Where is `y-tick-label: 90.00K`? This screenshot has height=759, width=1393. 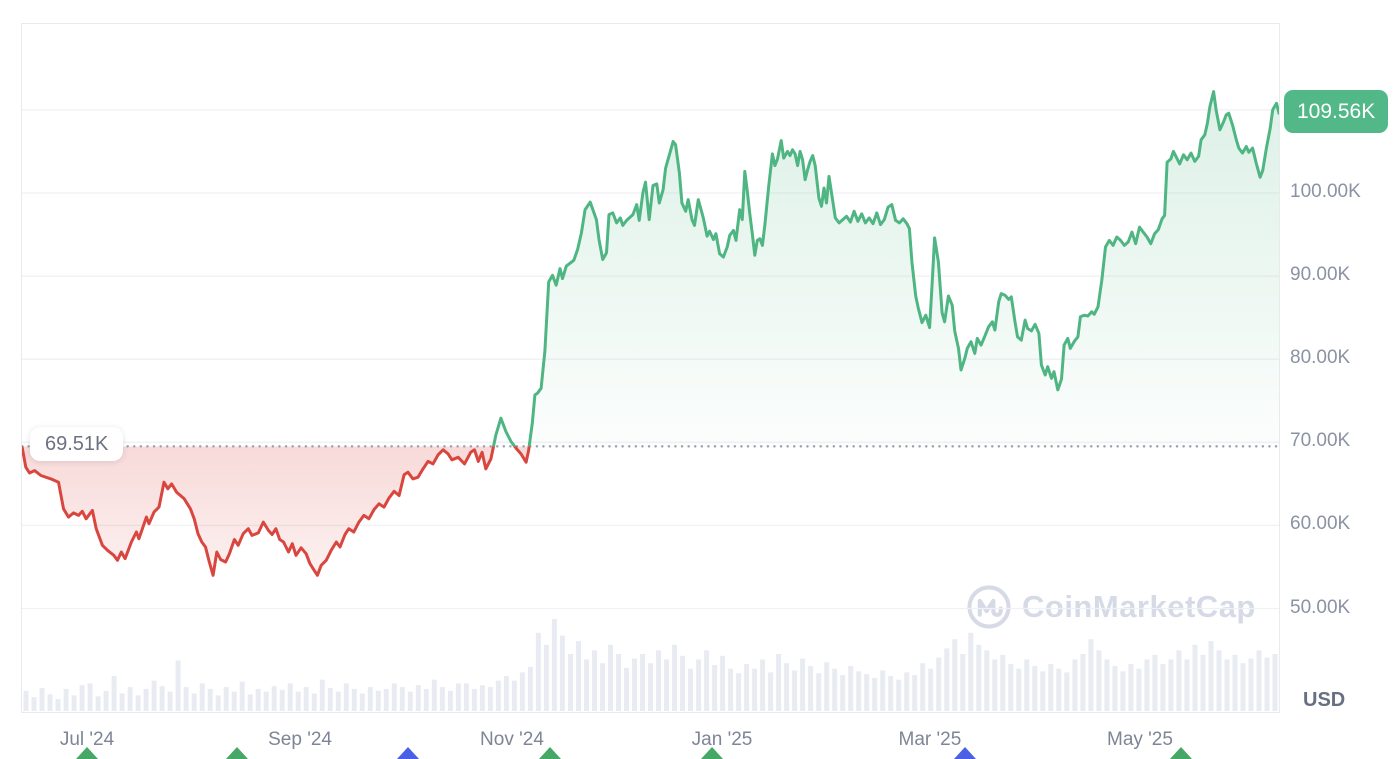 y-tick-label: 90.00K is located at coordinates (1320, 275).